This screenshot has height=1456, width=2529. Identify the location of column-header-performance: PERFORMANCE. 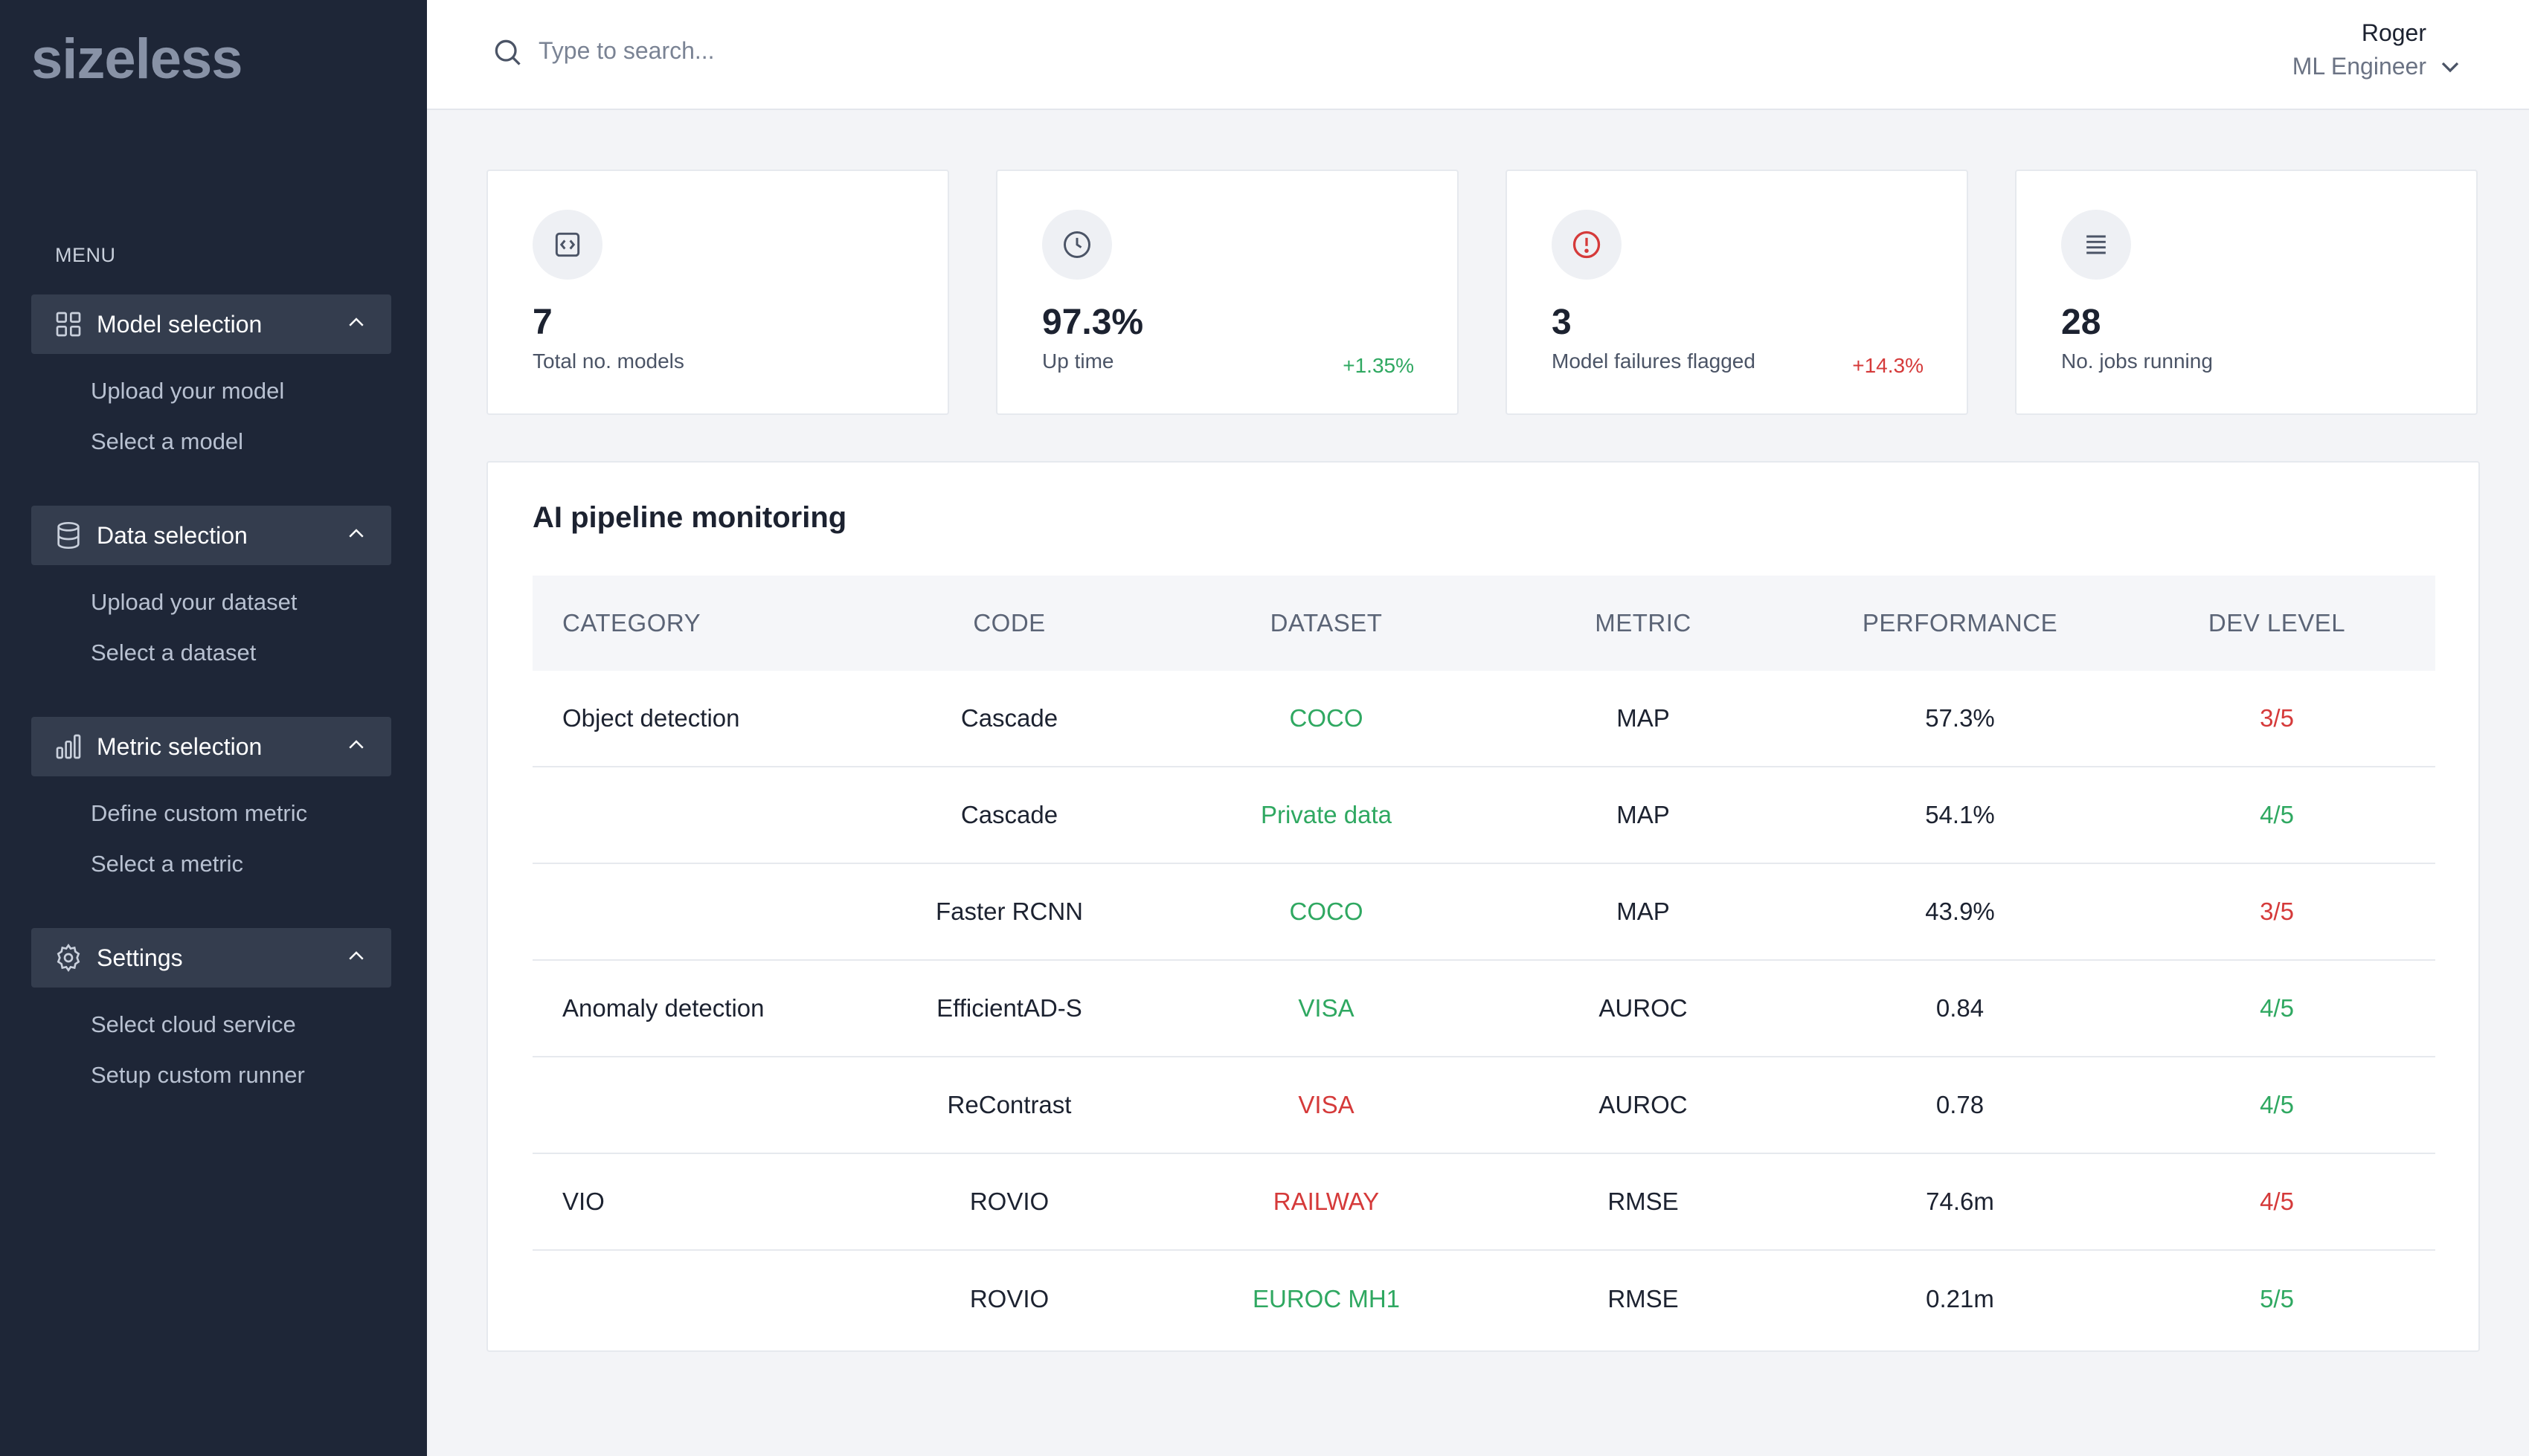
(1960, 623).